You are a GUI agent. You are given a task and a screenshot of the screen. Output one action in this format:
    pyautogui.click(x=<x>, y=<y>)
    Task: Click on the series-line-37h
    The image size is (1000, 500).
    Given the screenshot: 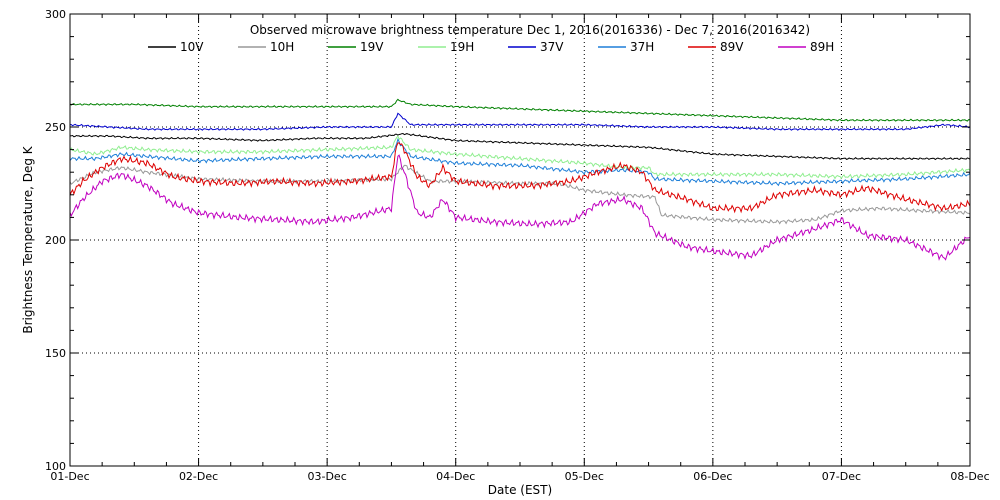 What is the action you would take?
    pyautogui.click(x=520, y=162)
    